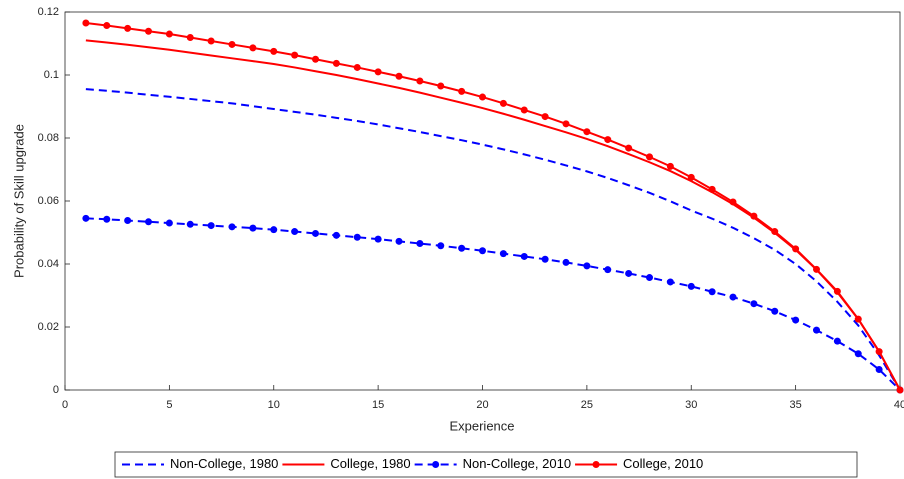  Describe the element at coordinates (796, 405) in the screenshot. I see `x-tick-label: 35` at that location.